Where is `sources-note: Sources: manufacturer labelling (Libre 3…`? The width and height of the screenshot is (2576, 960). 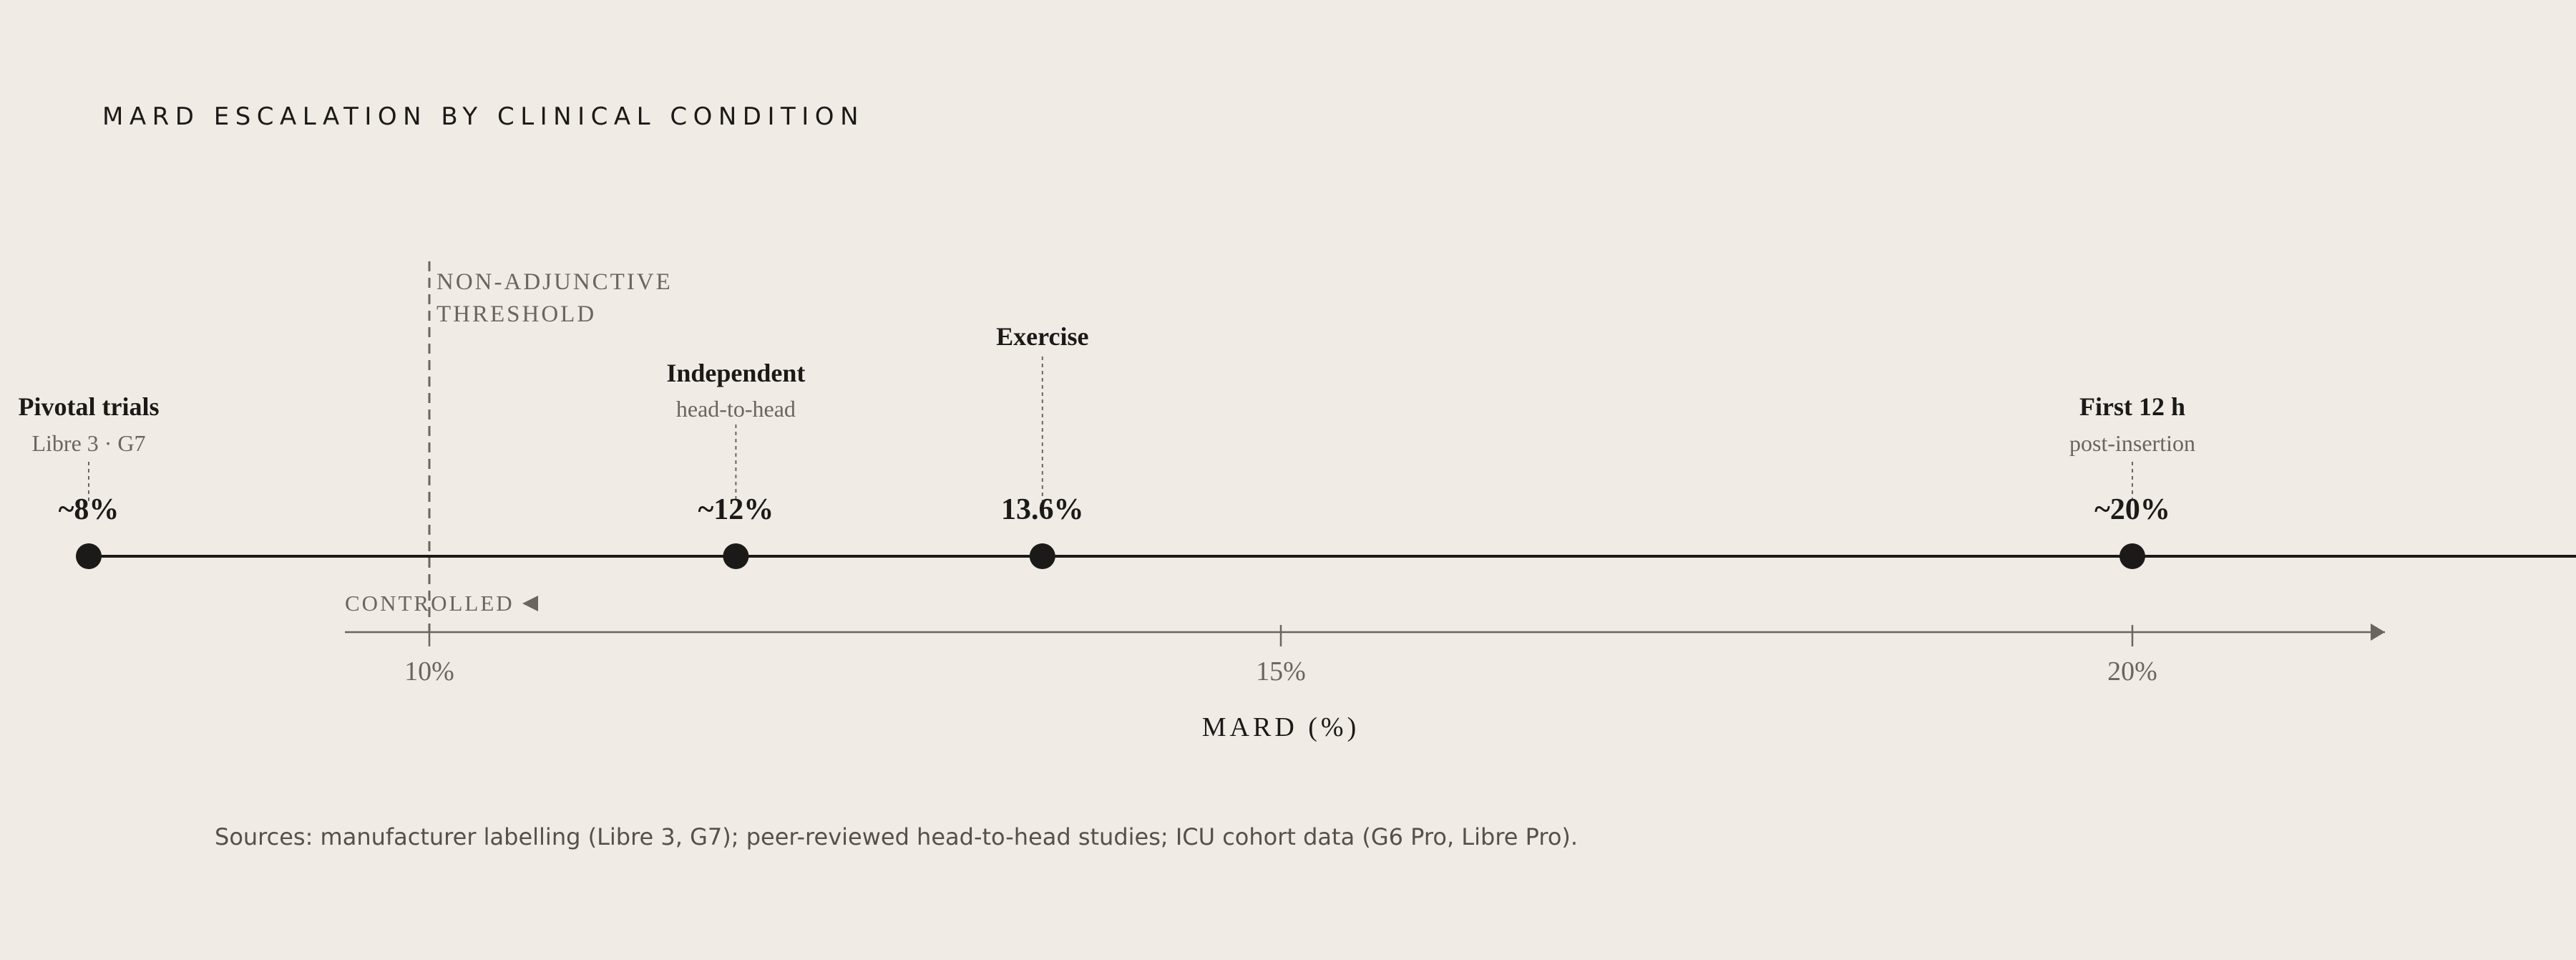 sources-note: Sources: manufacturer labelling (Libre 3… is located at coordinates (897, 837).